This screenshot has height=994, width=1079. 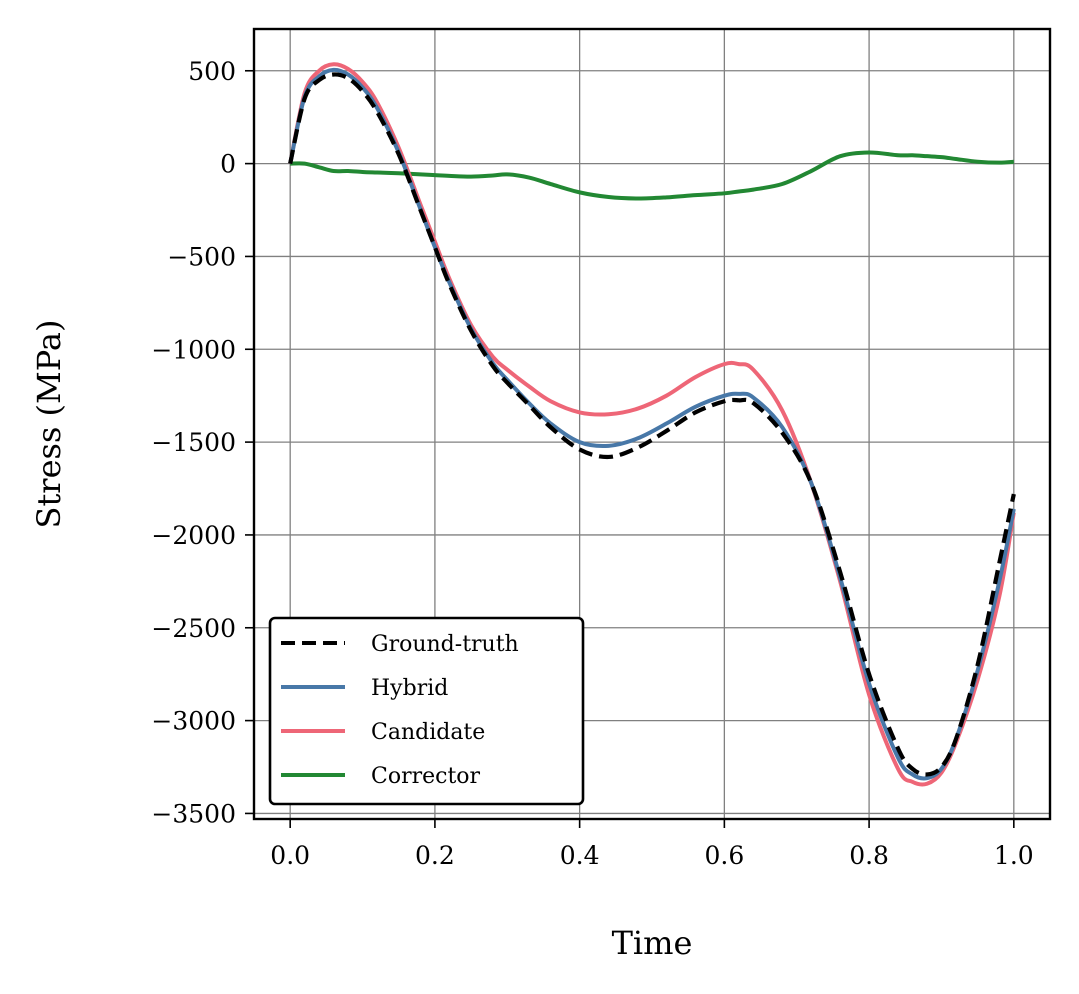 I want to click on legend-label-candidate: Candidate, so click(x=428, y=732).